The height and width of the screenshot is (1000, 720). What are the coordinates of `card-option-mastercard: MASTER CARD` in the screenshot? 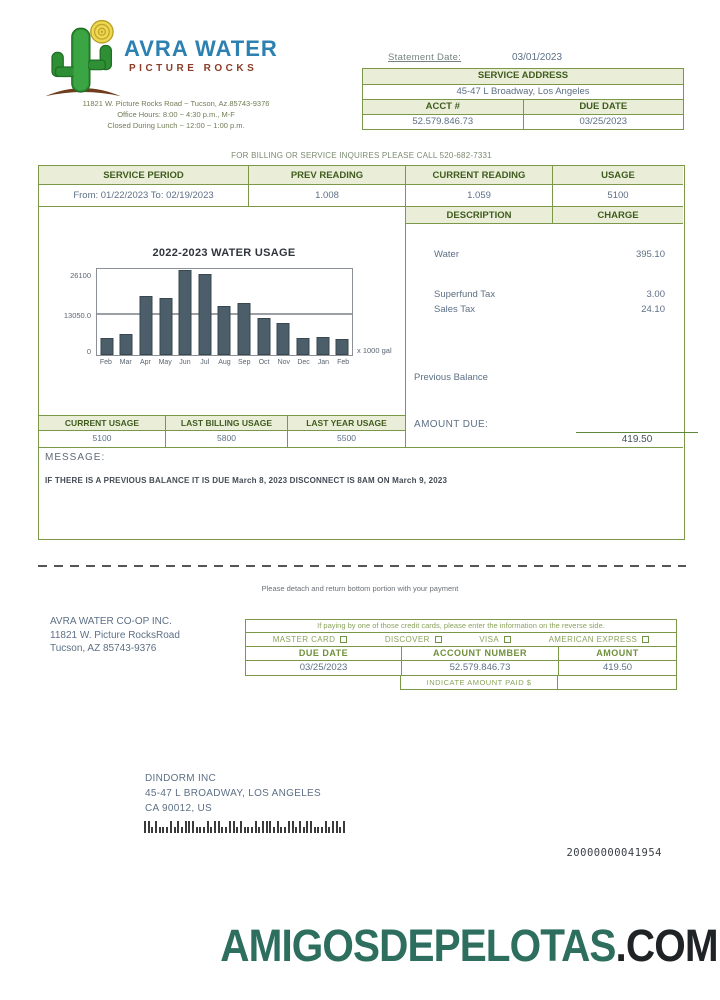 It's located at (310, 639).